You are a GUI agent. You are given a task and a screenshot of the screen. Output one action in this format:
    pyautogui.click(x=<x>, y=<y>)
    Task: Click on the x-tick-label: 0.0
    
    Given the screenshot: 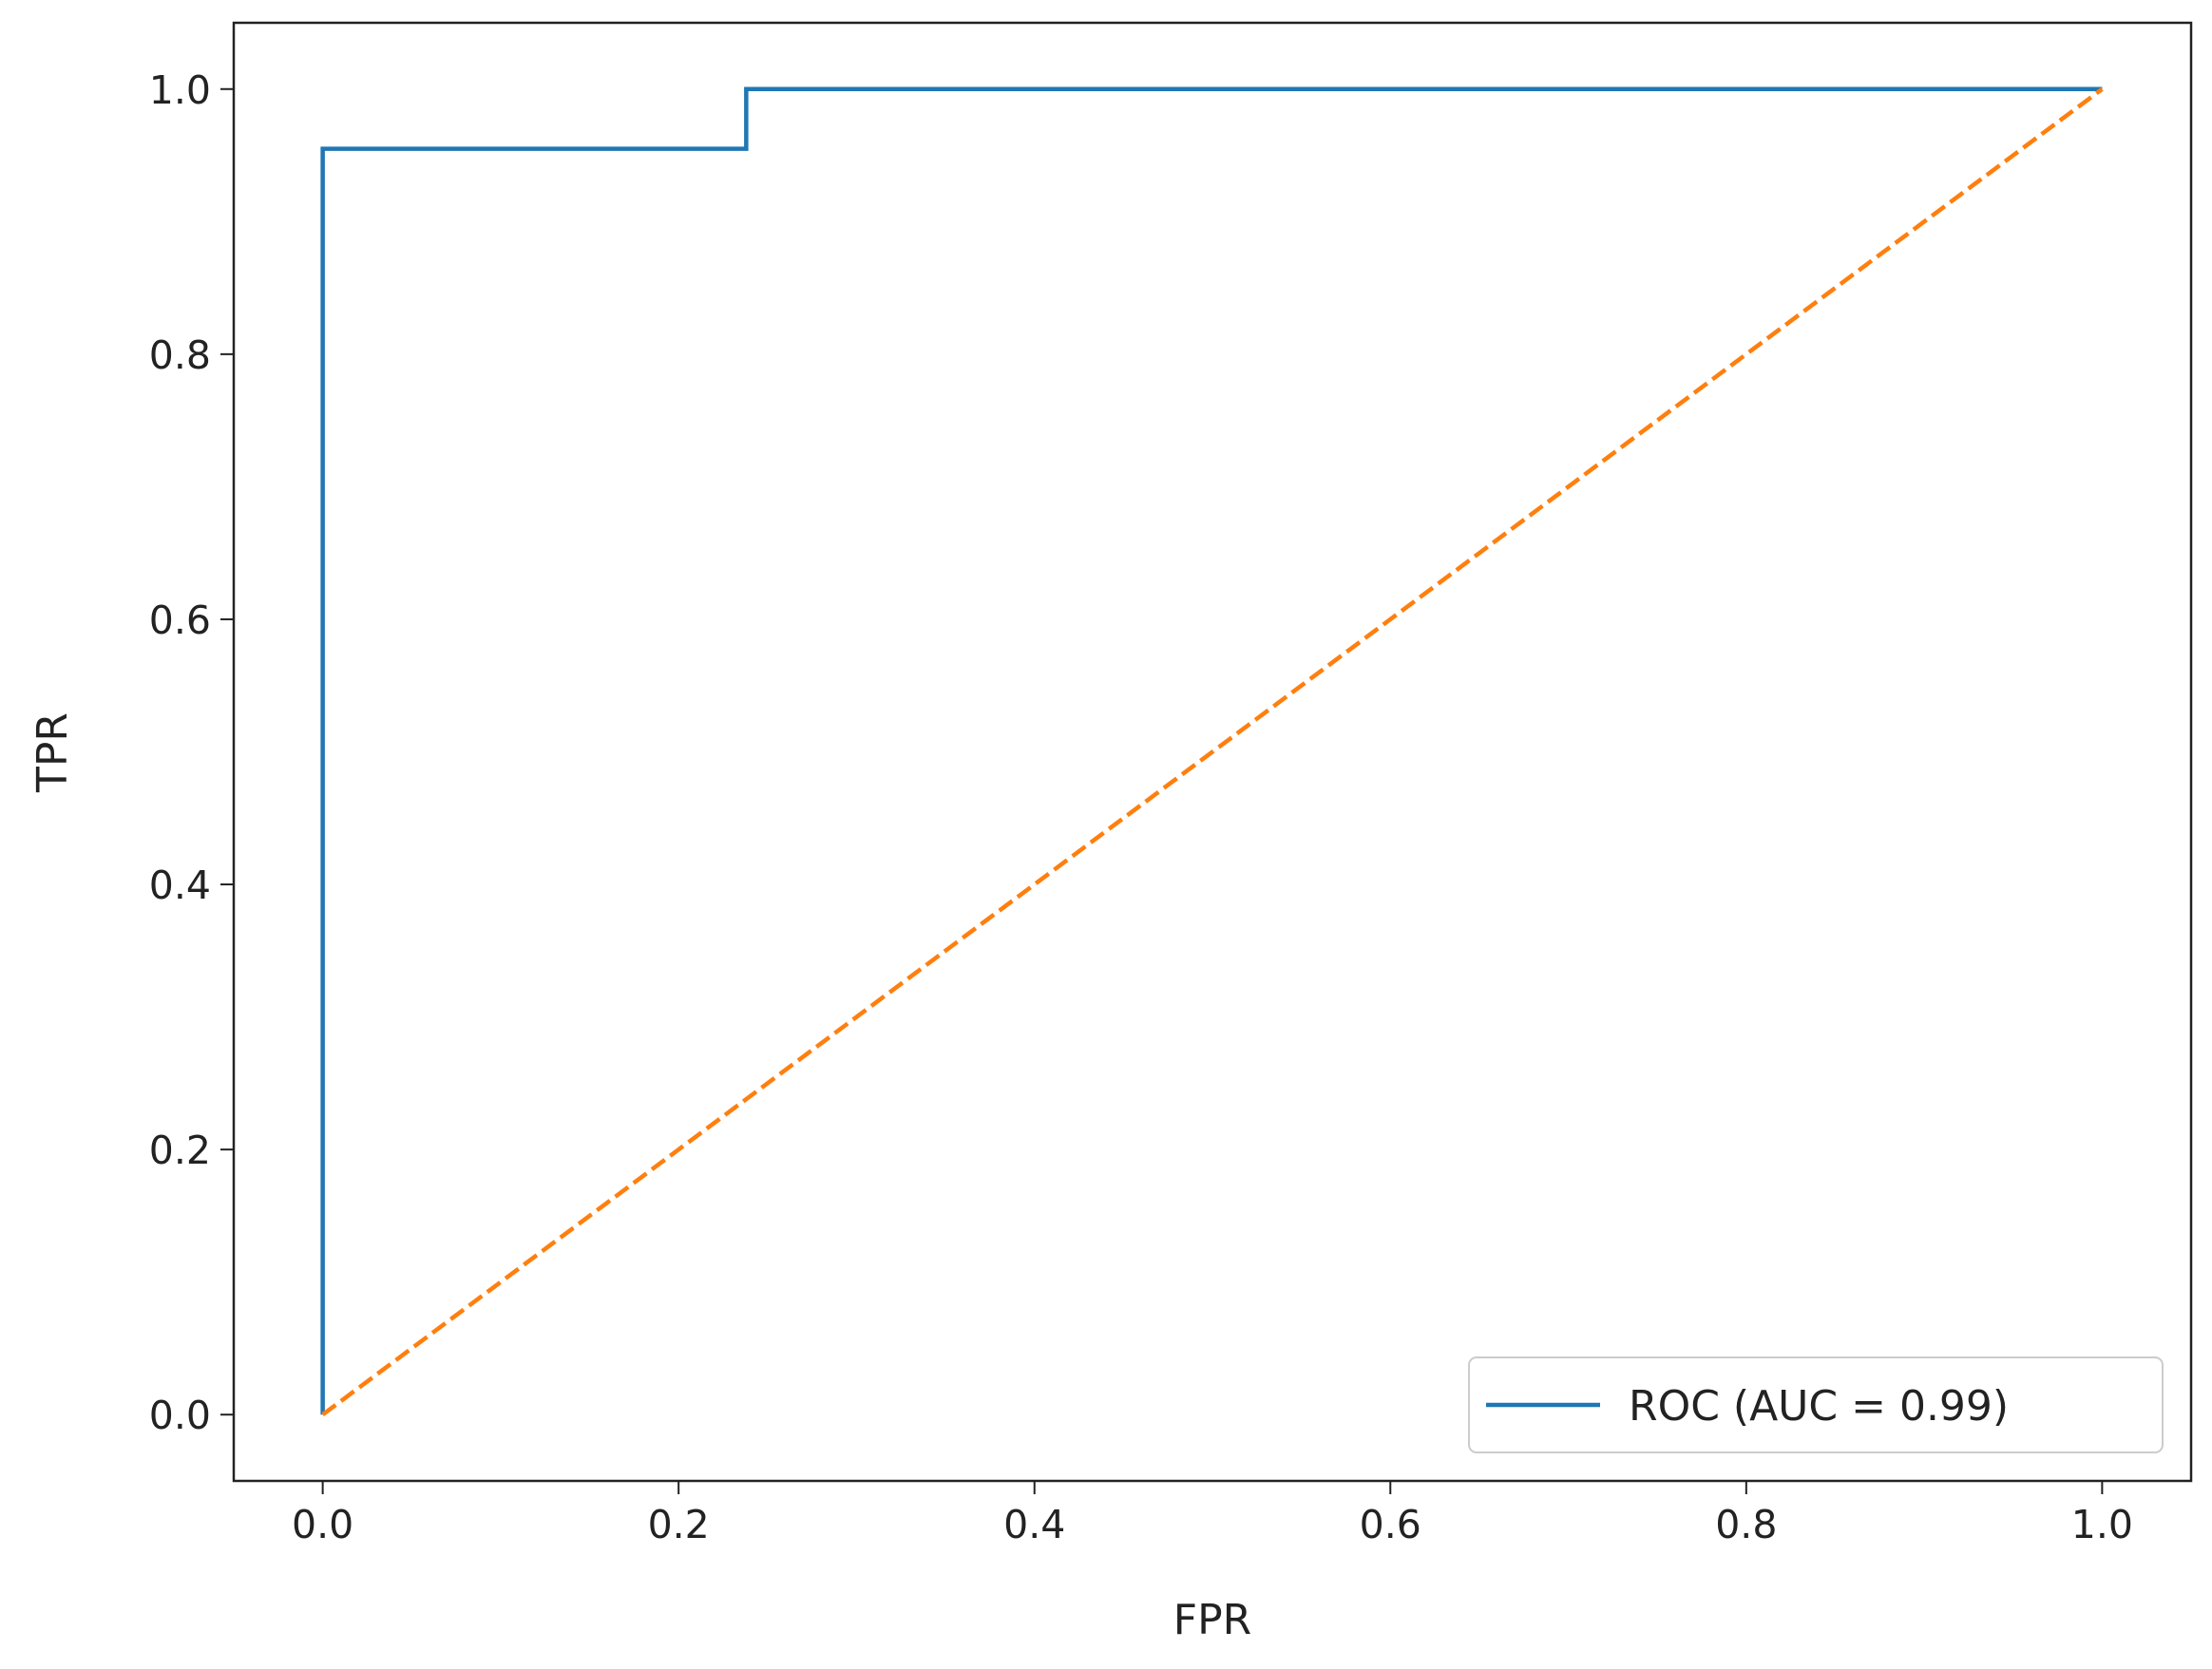 What is the action you would take?
    pyautogui.click(x=322, y=1524)
    